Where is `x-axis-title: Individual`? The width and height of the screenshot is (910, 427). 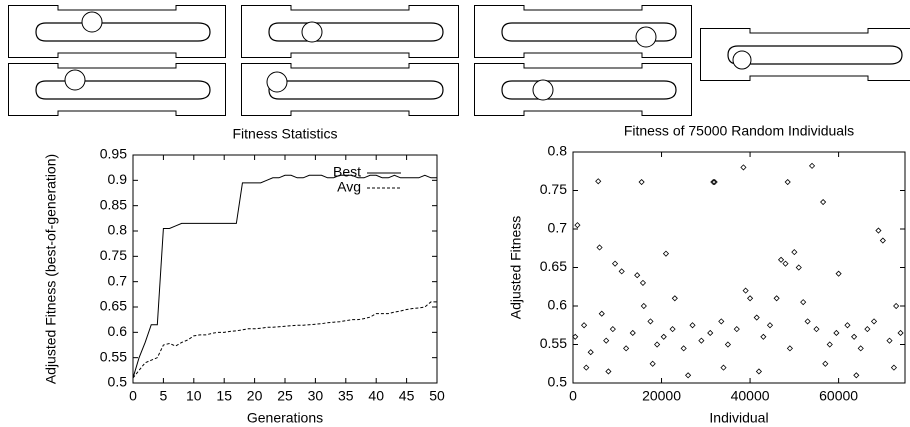
x-axis-title: Individual is located at coordinates (738, 418).